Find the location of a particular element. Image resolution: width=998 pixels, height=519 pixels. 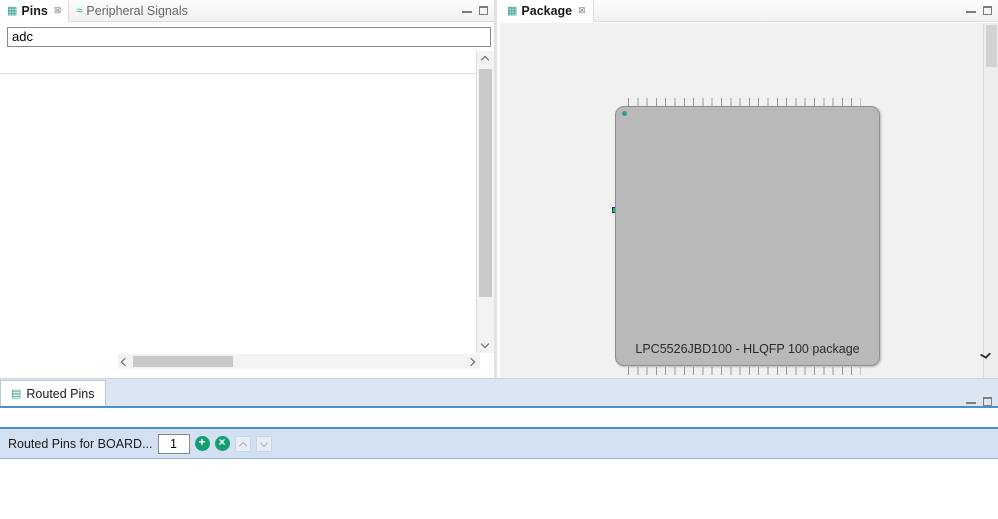

empty-row is located at coordinates (499, 511).